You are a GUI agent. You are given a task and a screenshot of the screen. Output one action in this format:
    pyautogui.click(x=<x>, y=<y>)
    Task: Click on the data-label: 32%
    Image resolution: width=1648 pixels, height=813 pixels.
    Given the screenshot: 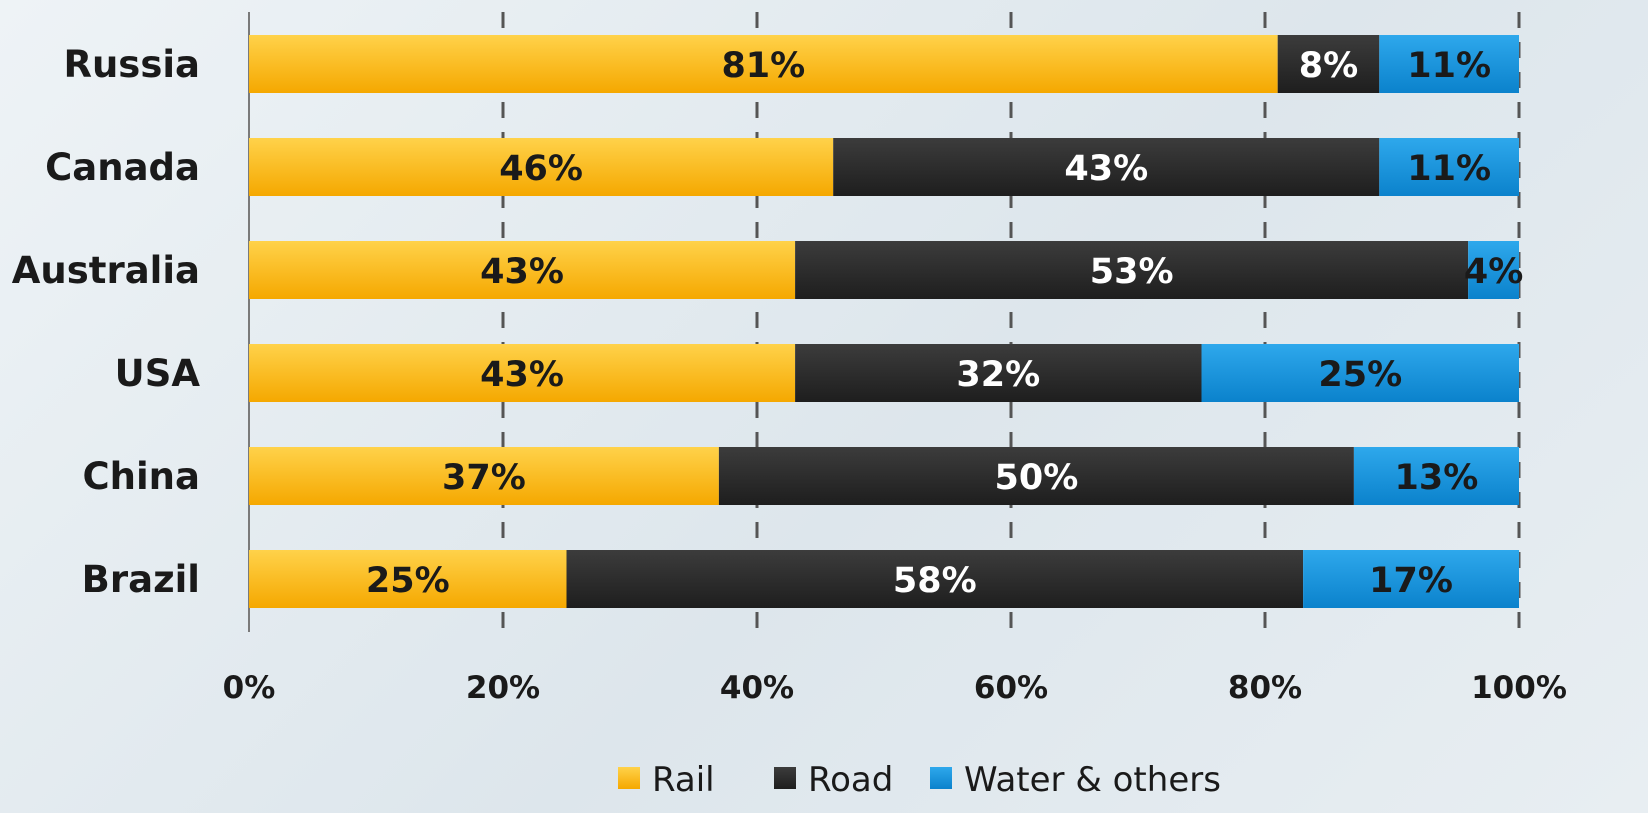 What is the action you would take?
    pyautogui.click(x=998, y=375)
    